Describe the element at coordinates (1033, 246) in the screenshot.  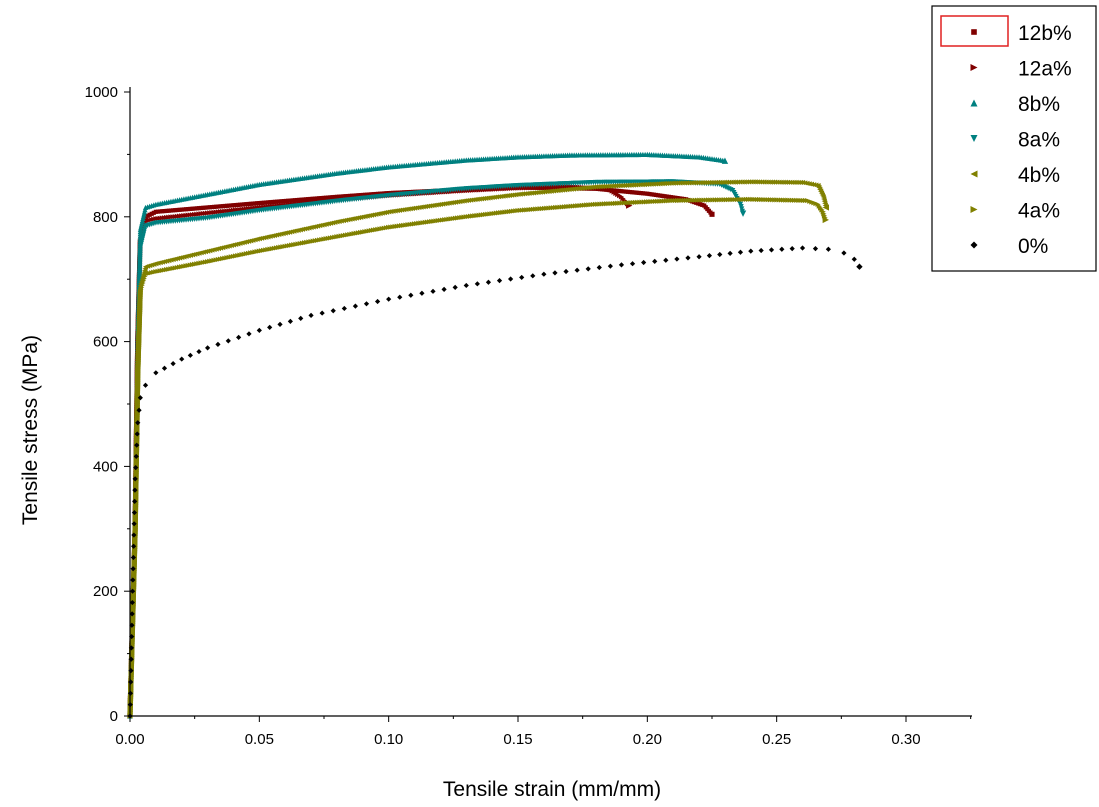
I see `legend-label: 0%` at that location.